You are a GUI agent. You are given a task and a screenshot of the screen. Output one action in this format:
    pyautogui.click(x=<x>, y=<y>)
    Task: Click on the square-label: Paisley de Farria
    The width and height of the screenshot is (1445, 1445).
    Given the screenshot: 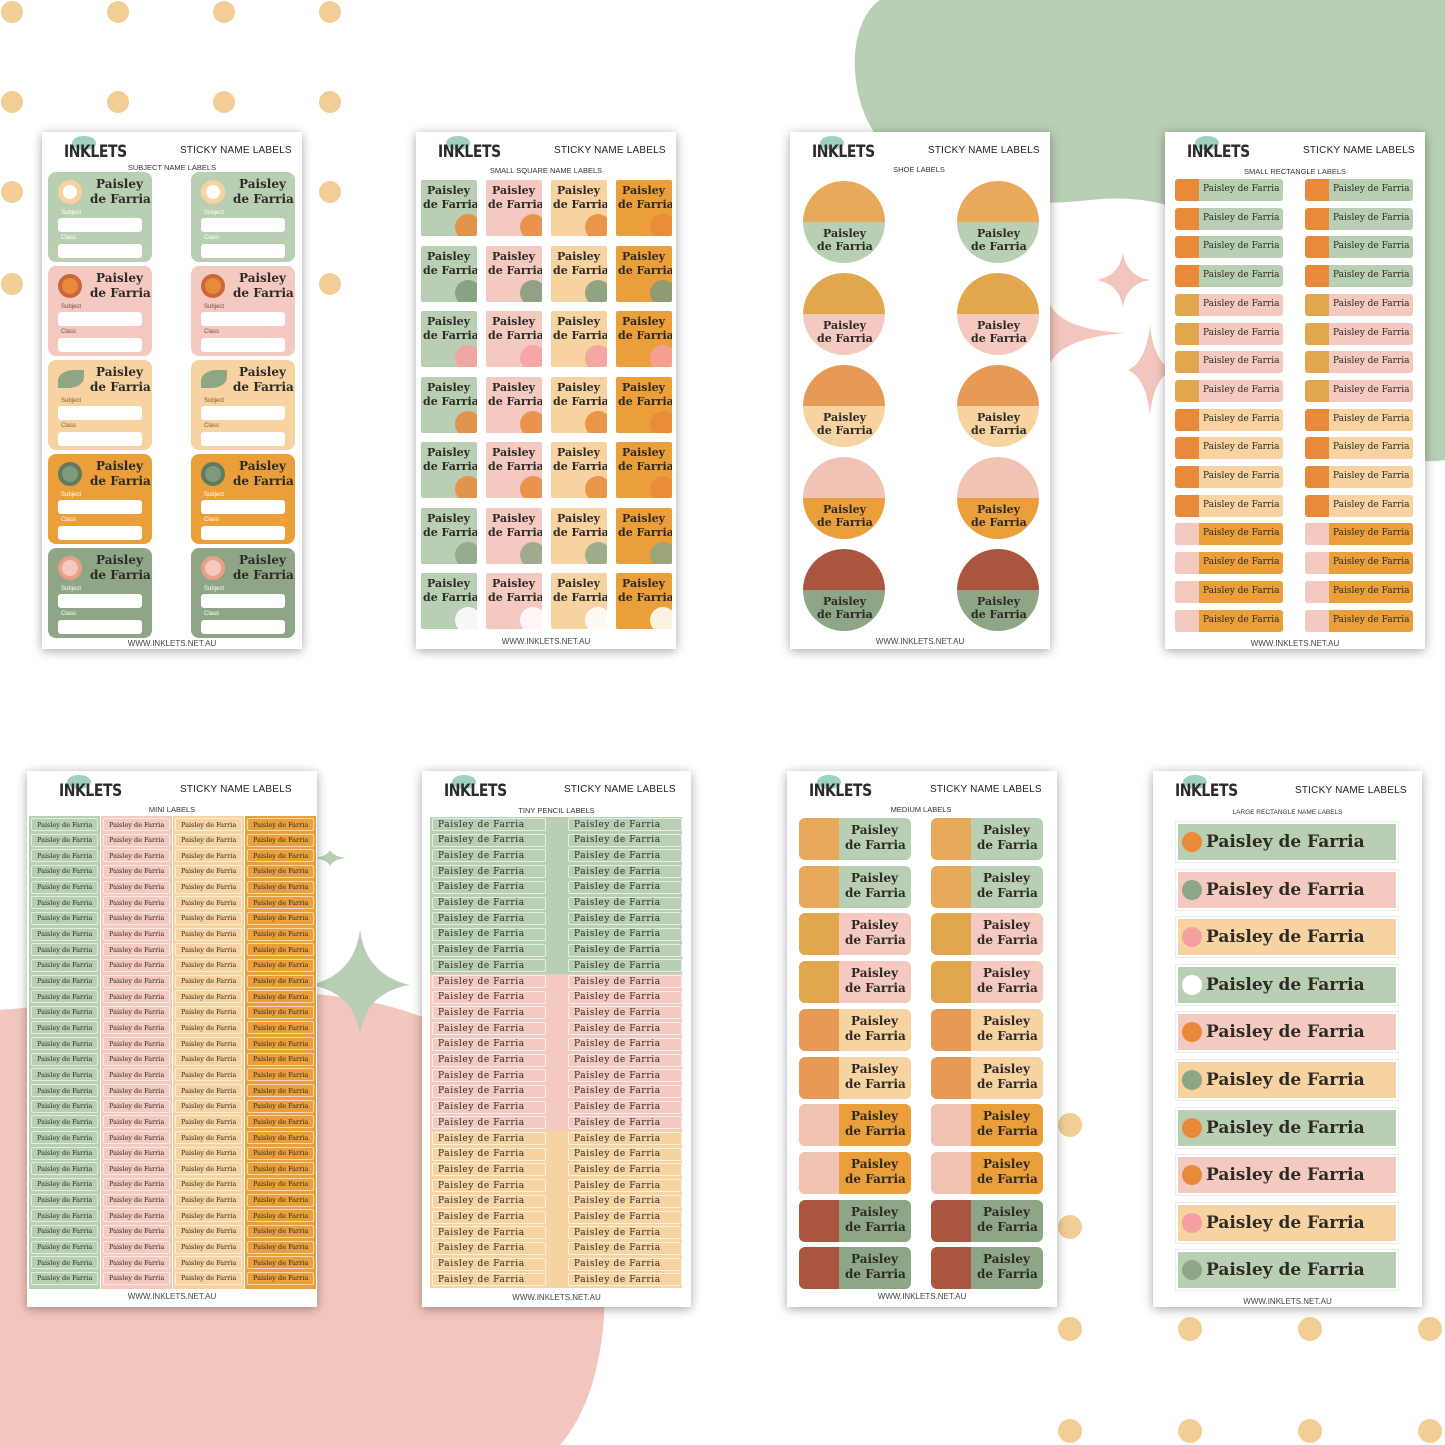 What is the action you would take?
    pyautogui.click(x=514, y=601)
    